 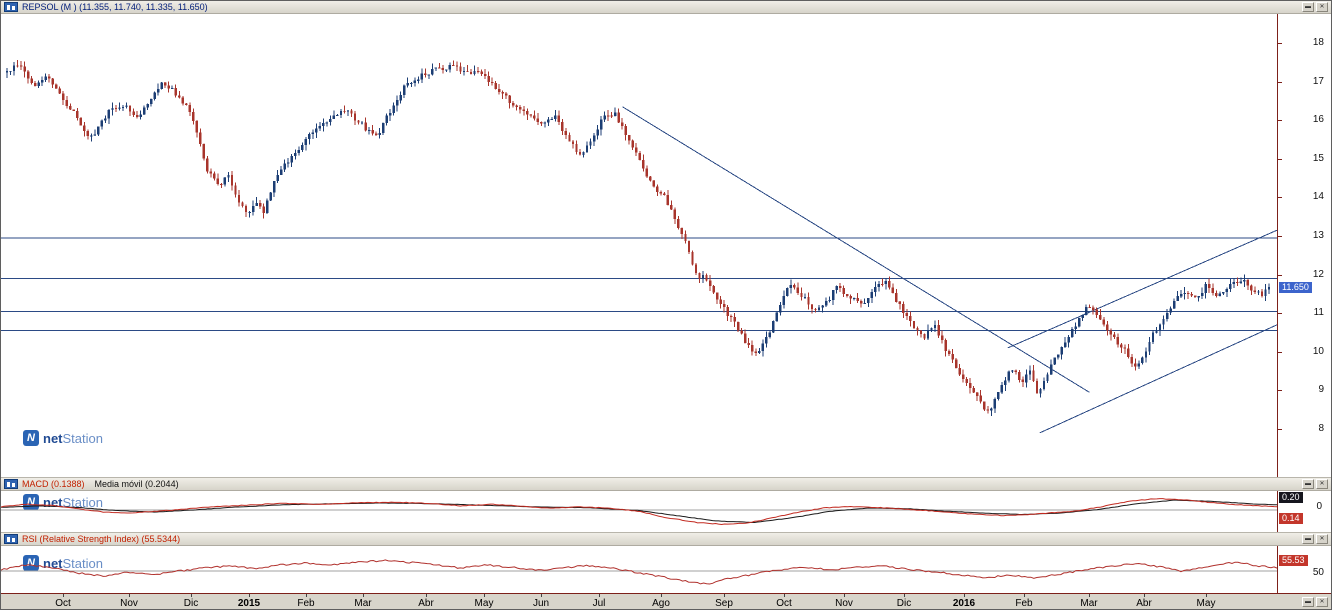 I want to click on time-axis-label: Jun, so click(x=541, y=603).